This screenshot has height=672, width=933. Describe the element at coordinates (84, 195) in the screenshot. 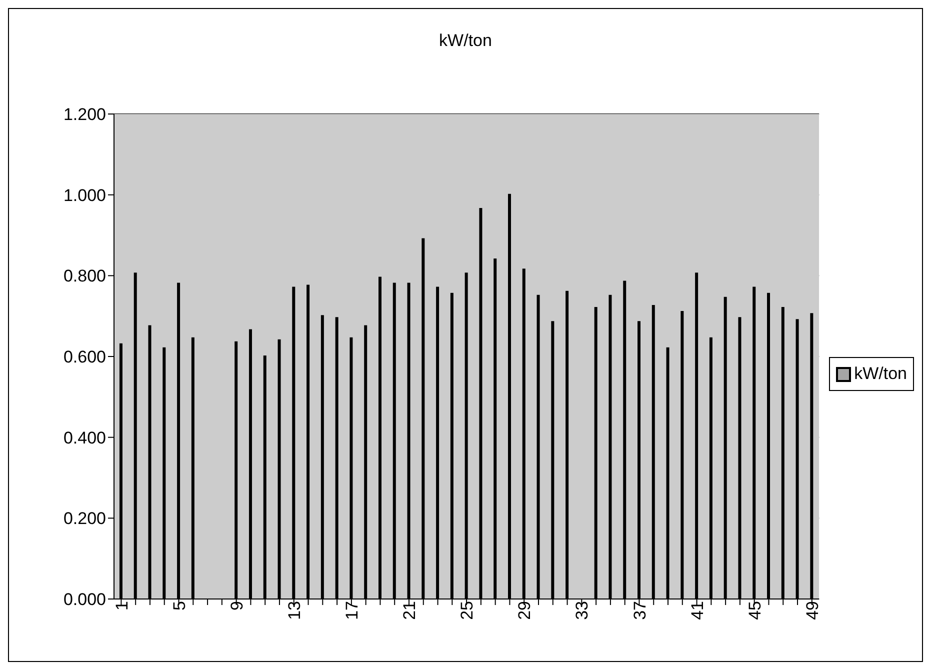

I see `y-tick-label: 1.000` at that location.